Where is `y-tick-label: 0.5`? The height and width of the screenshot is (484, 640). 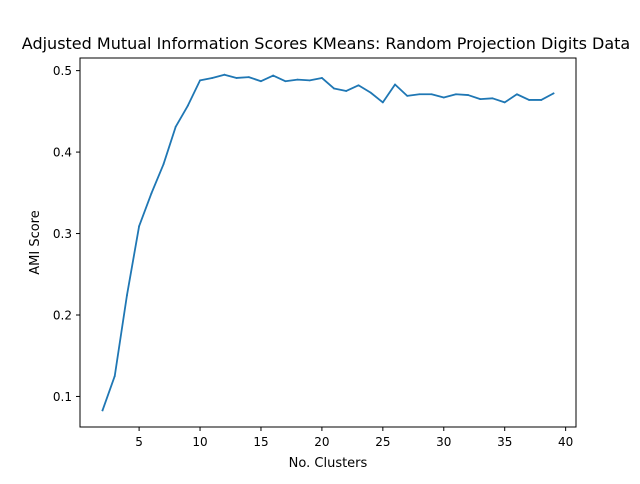 y-tick-label: 0.5 is located at coordinates (62, 71).